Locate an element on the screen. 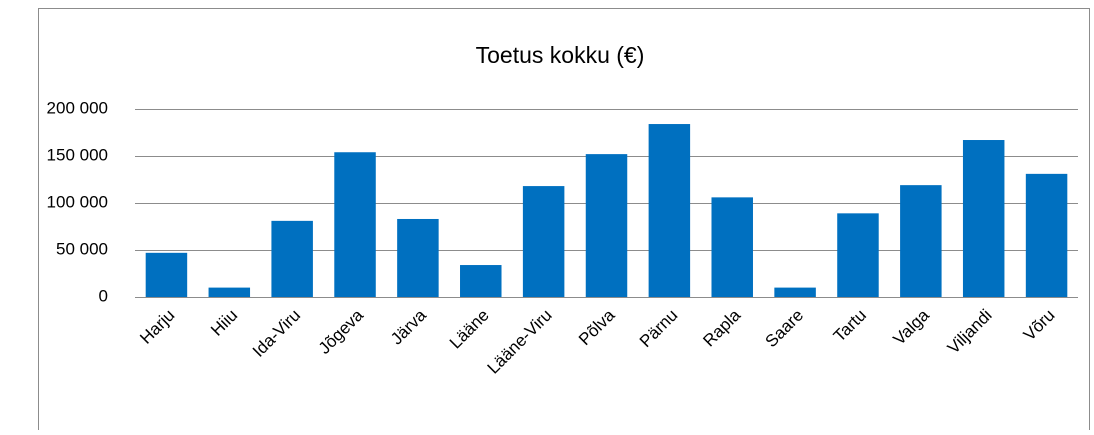 The height and width of the screenshot is (435, 1094). chart-title: Toetus kokku (€) is located at coordinates (560, 55).